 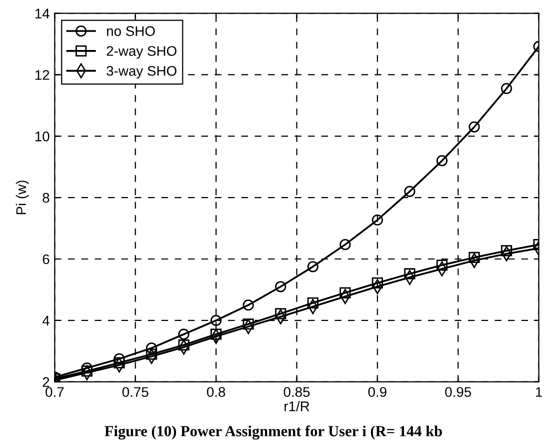 I want to click on y-tick-label: 10, so click(x=42, y=136).